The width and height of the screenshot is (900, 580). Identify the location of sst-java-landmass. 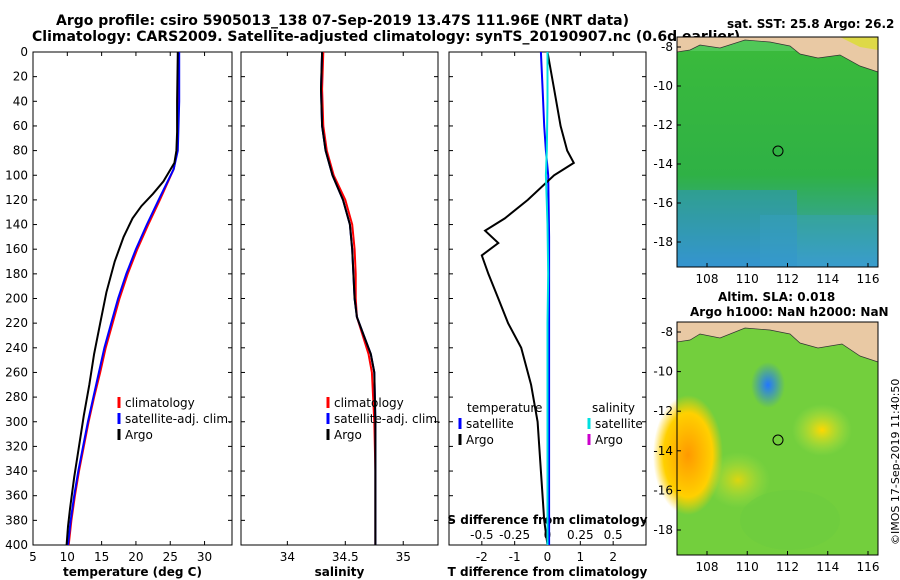
(777, 54).